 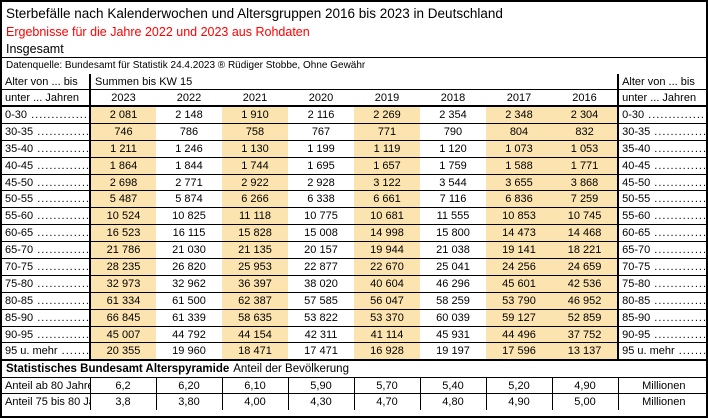 What do you see at coordinates (519, 233) in the screenshot?
I see `value-2017: 14 473` at bounding box center [519, 233].